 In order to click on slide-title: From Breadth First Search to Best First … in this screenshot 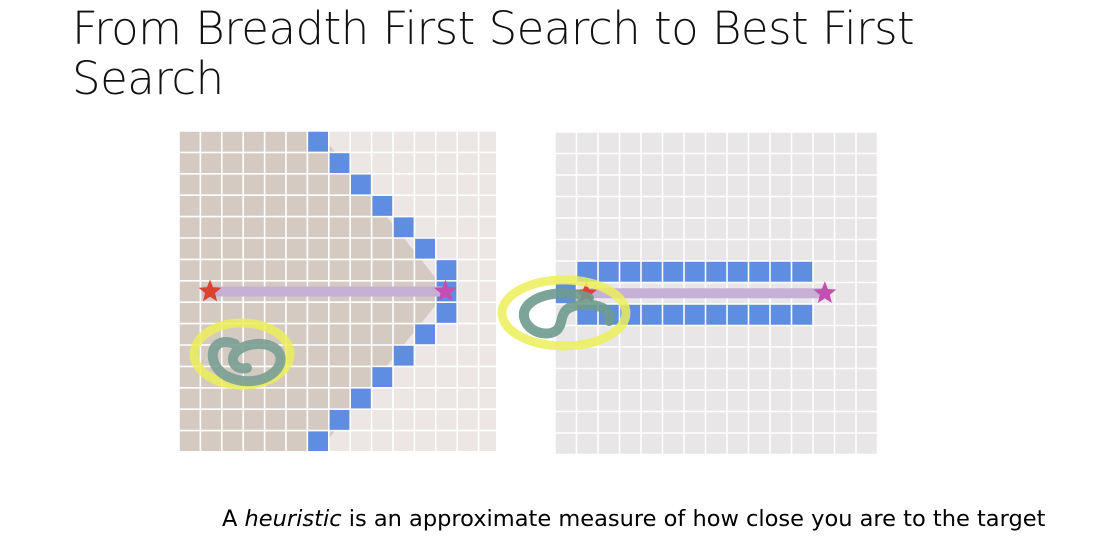, I will do `click(493, 53)`.